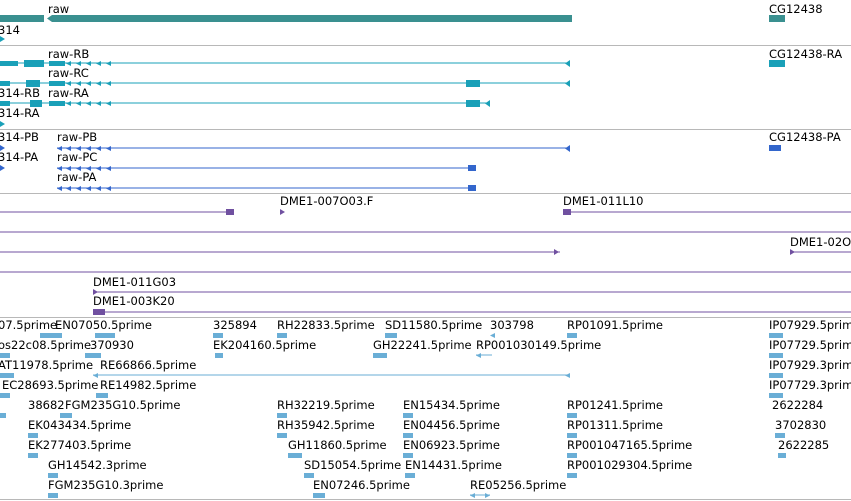 The width and height of the screenshot is (851, 501). I want to click on clone-label-011g03: DME1-011G03, so click(135, 282).